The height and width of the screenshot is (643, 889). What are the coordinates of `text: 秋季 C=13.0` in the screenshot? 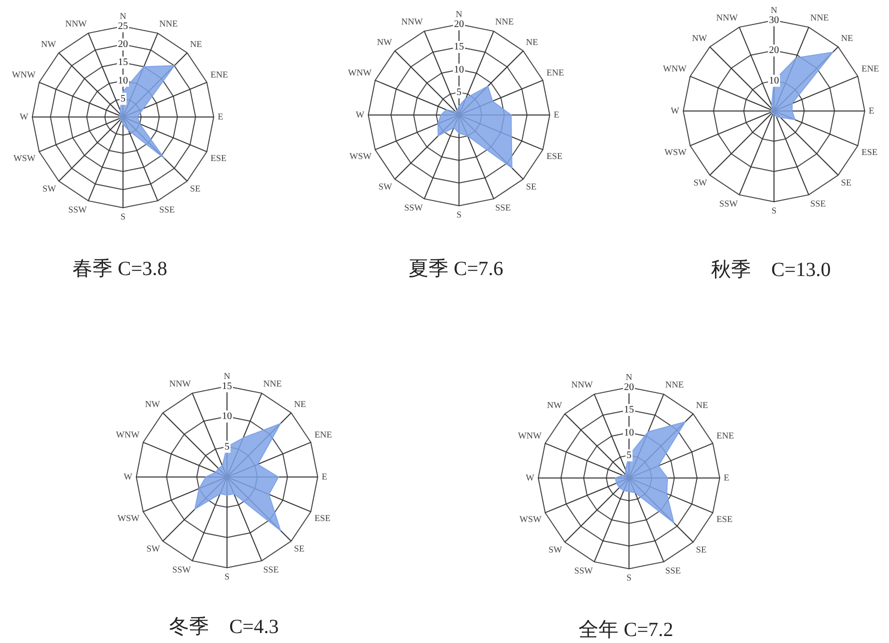 It's located at (771, 270).